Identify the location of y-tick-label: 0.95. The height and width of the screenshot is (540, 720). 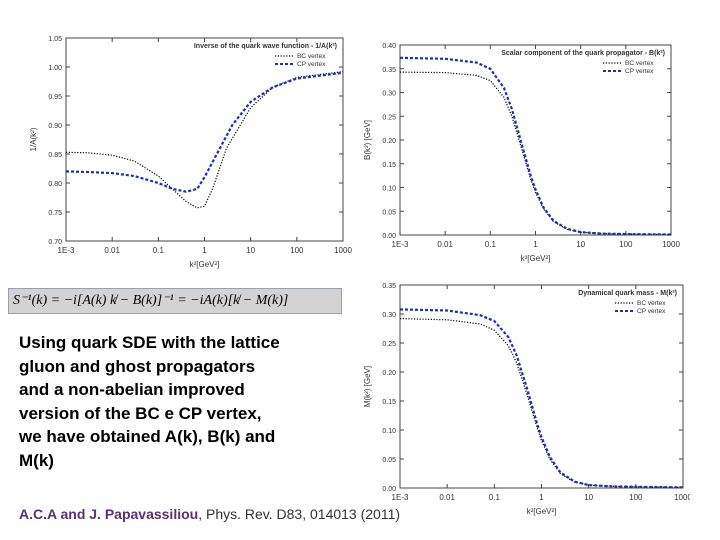
(55, 97).